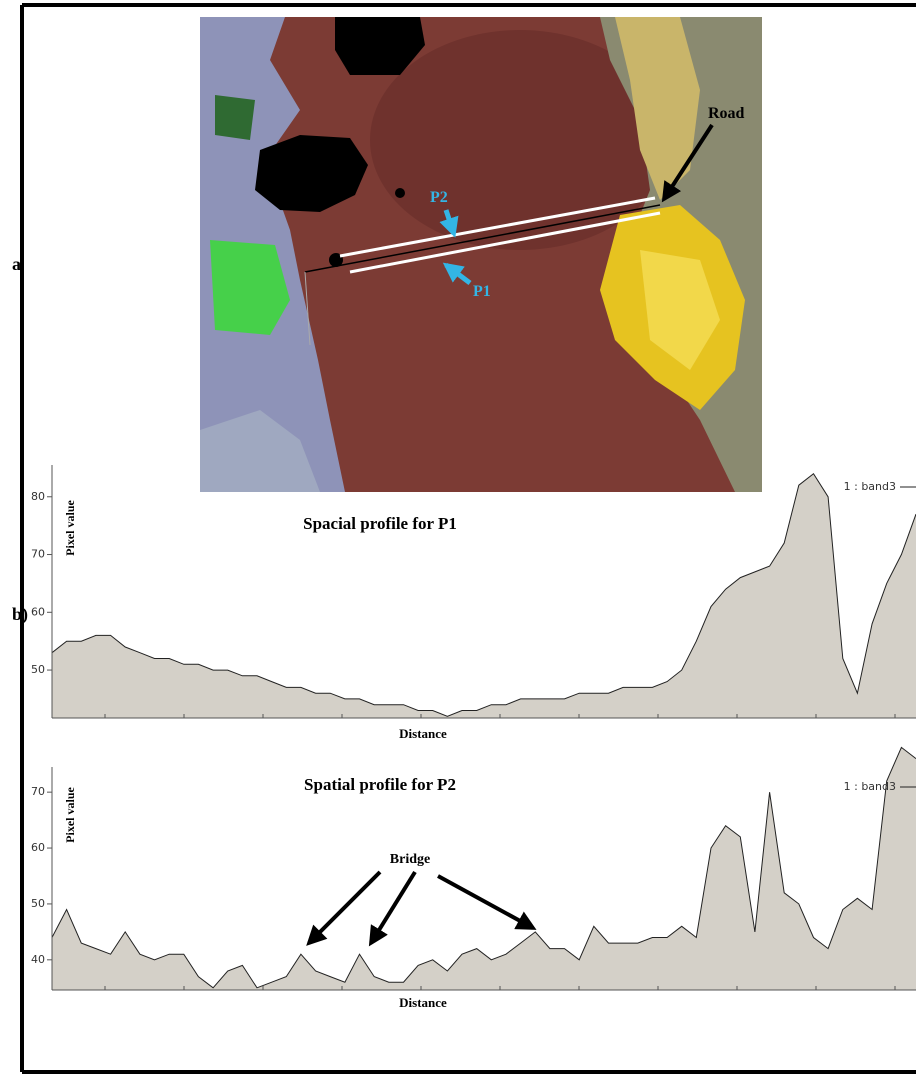 This screenshot has height=1077, width=916. Describe the element at coordinates (20, 614) in the screenshot. I see `panel-label: b)` at that location.